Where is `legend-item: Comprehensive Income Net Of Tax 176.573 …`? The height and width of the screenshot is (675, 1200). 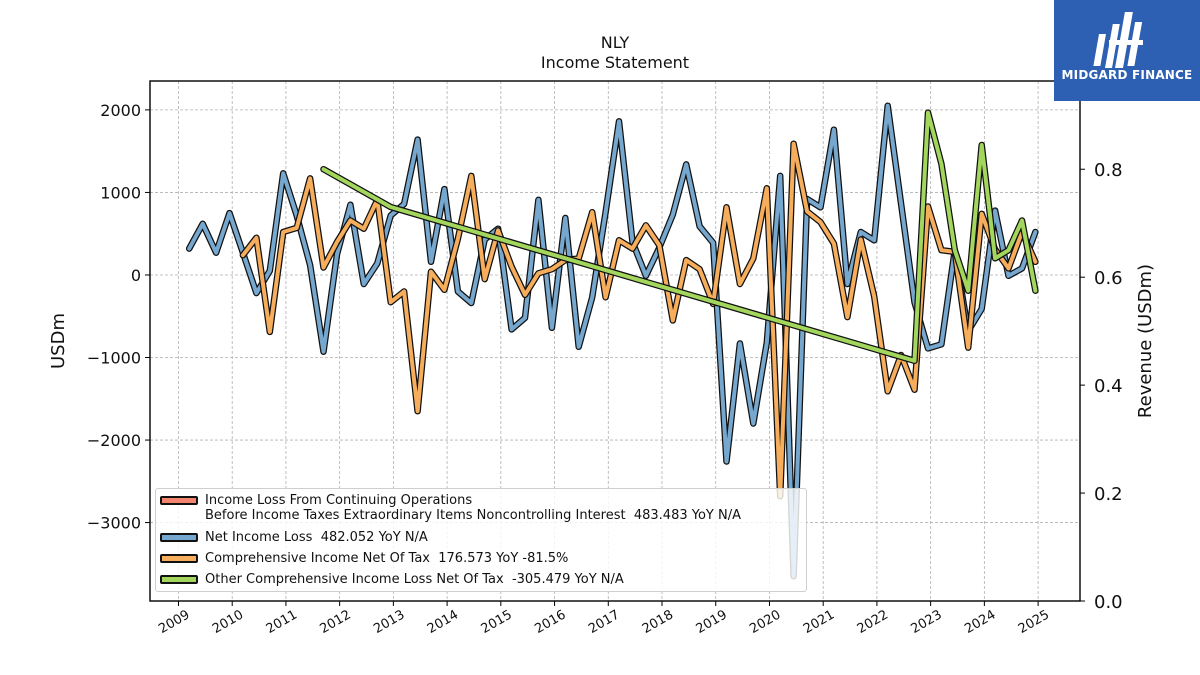 legend-item: Comprehensive Income Net Of Tax 176.573 … is located at coordinates (364, 558).